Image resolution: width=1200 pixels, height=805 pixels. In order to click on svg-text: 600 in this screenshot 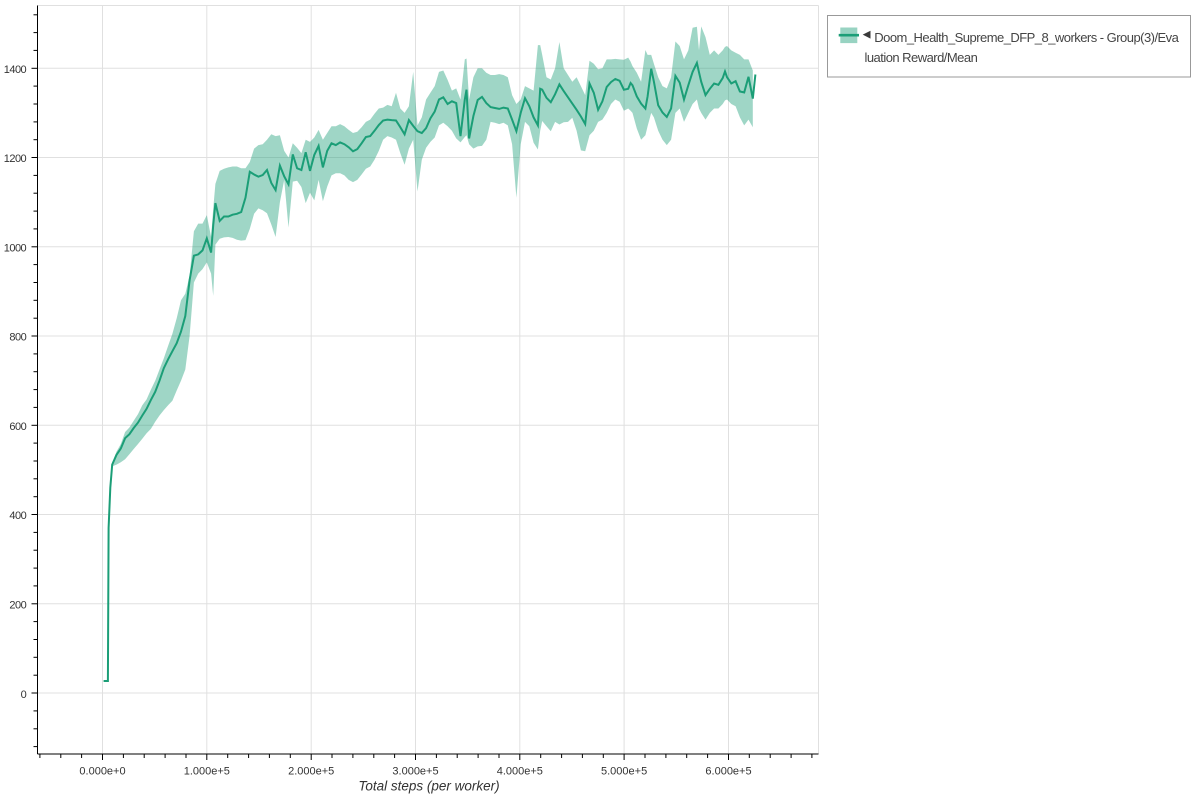, I will do `click(17, 427)`.